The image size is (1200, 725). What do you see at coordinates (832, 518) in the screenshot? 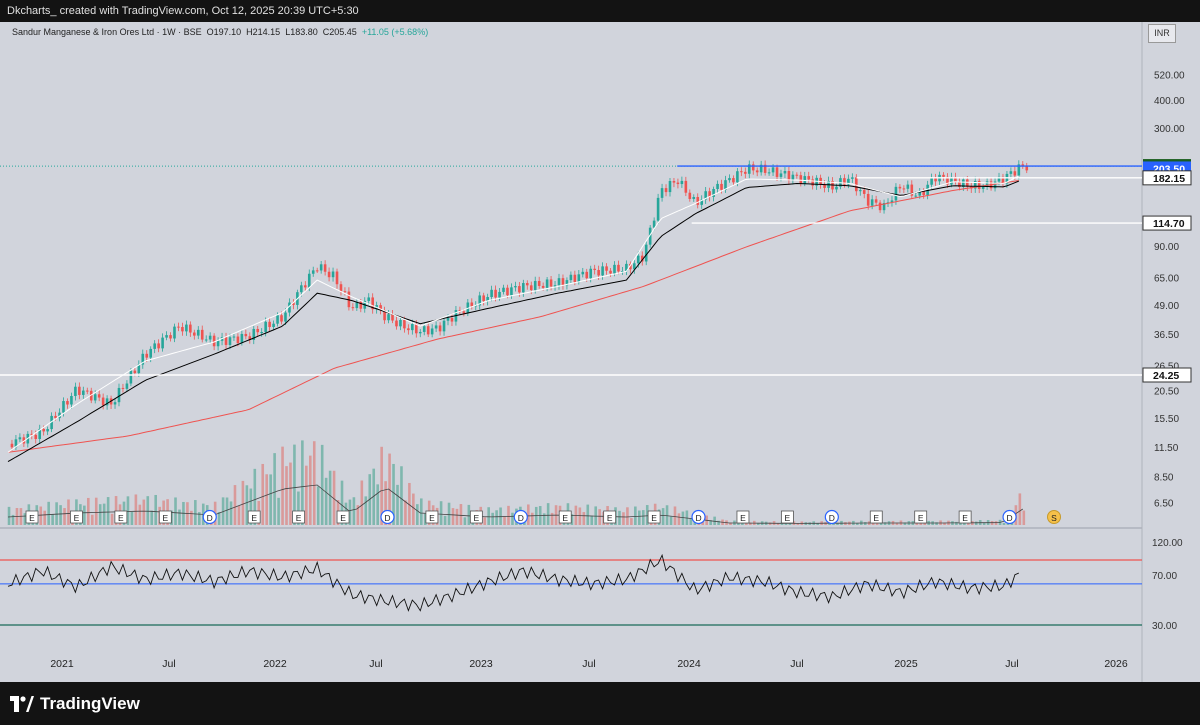
I see `event-marker-label: D` at bounding box center [832, 518].